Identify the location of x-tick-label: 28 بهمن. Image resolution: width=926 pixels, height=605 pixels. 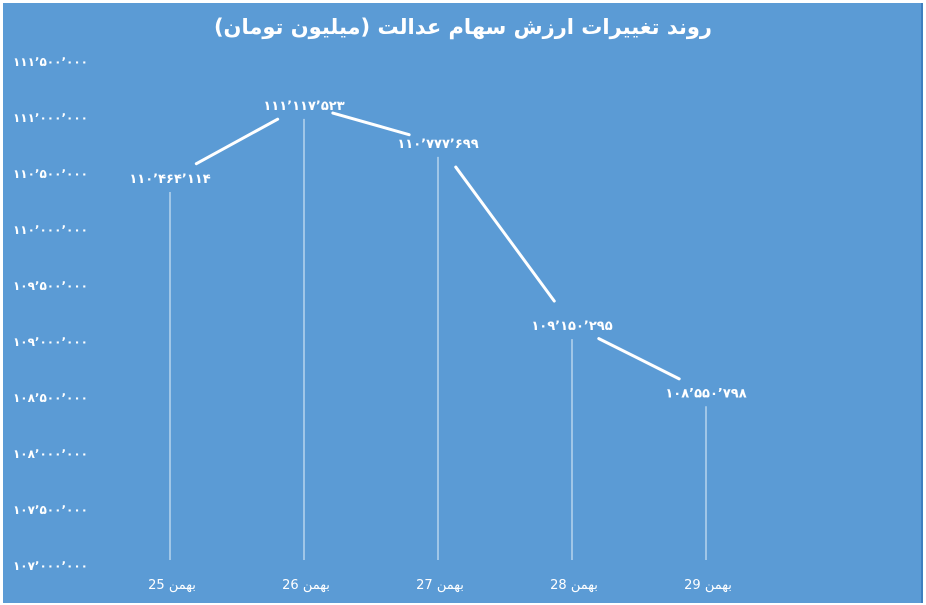
(574, 585).